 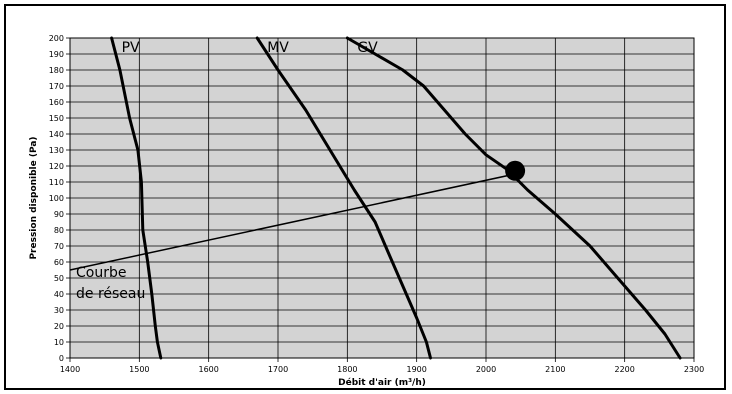 I want to click on network-curve-label-line-1: Courbe, so click(x=101, y=273).